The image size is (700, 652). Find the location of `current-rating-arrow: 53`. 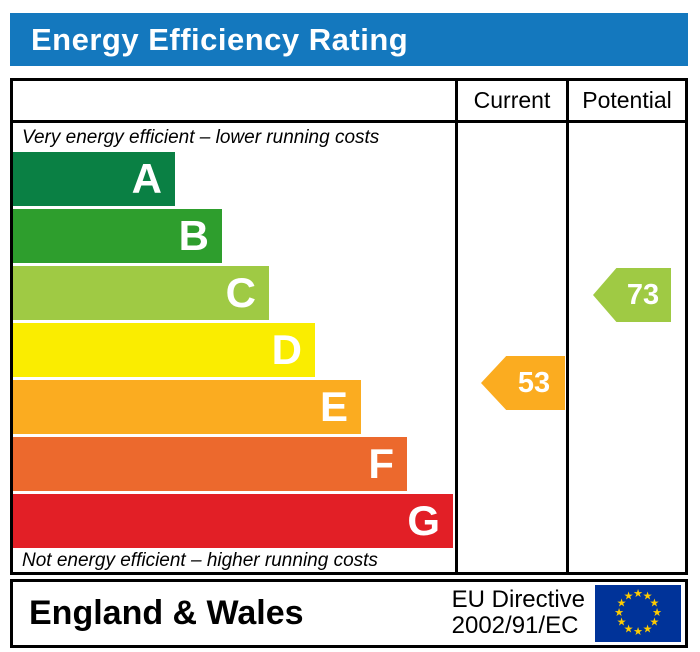

current-rating-arrow: 53 is located at coordinates (523, 383).